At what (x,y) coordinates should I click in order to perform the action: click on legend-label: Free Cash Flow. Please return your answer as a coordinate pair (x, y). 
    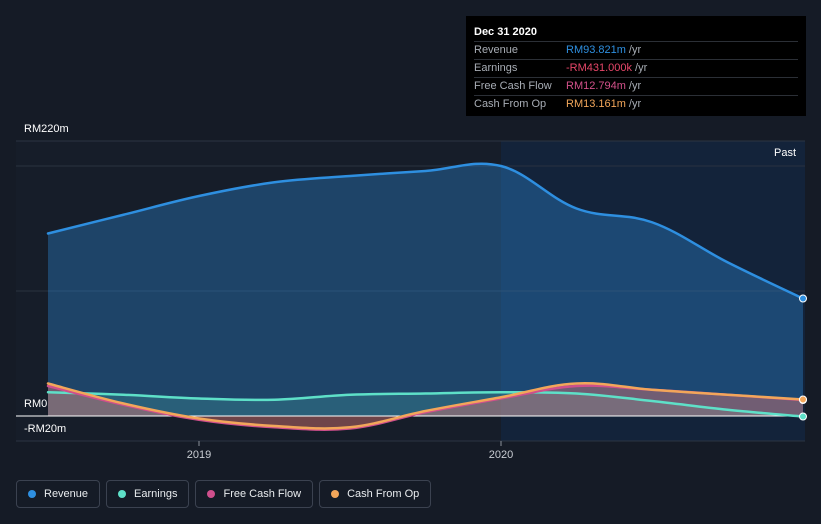
    Looking at the image, I should click on (262, 494).